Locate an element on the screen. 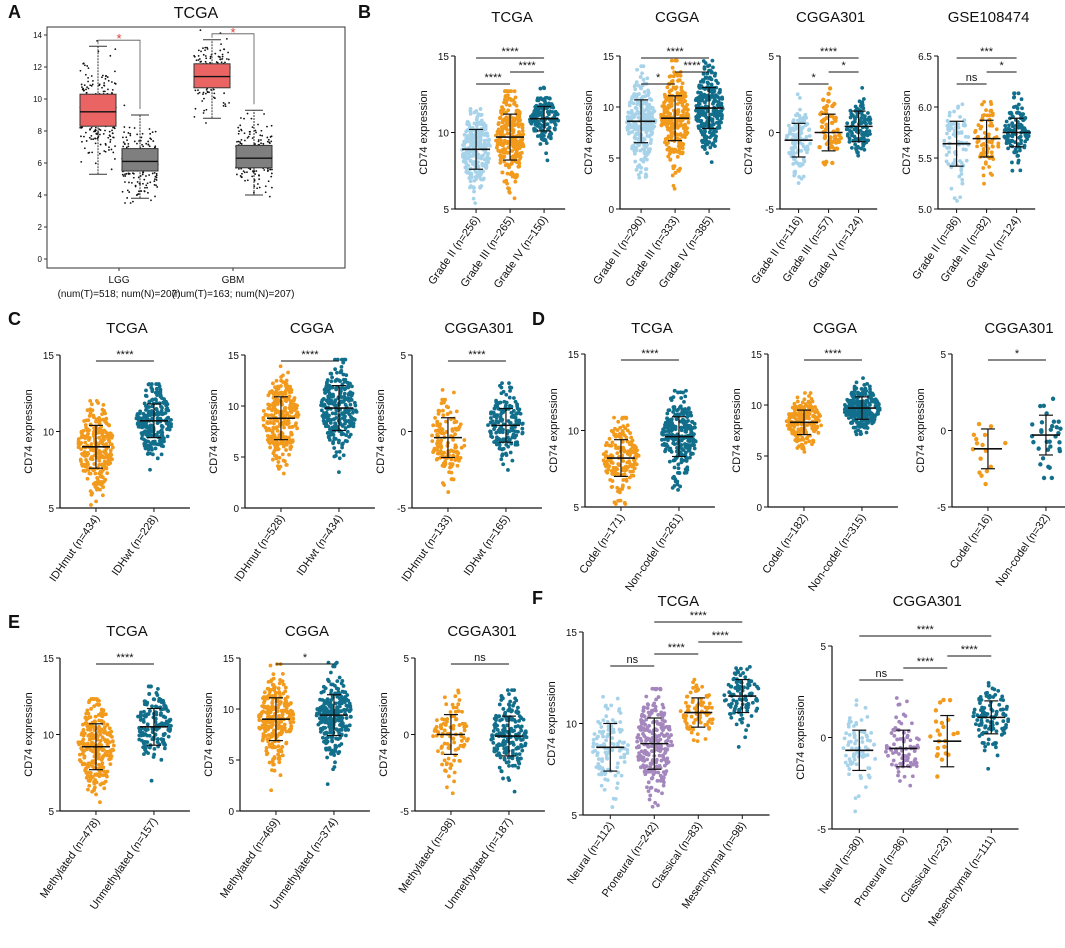 This screenshot has height=948, width=1065. y-tick-label: 5.0 is located at coordinates (925, 210).